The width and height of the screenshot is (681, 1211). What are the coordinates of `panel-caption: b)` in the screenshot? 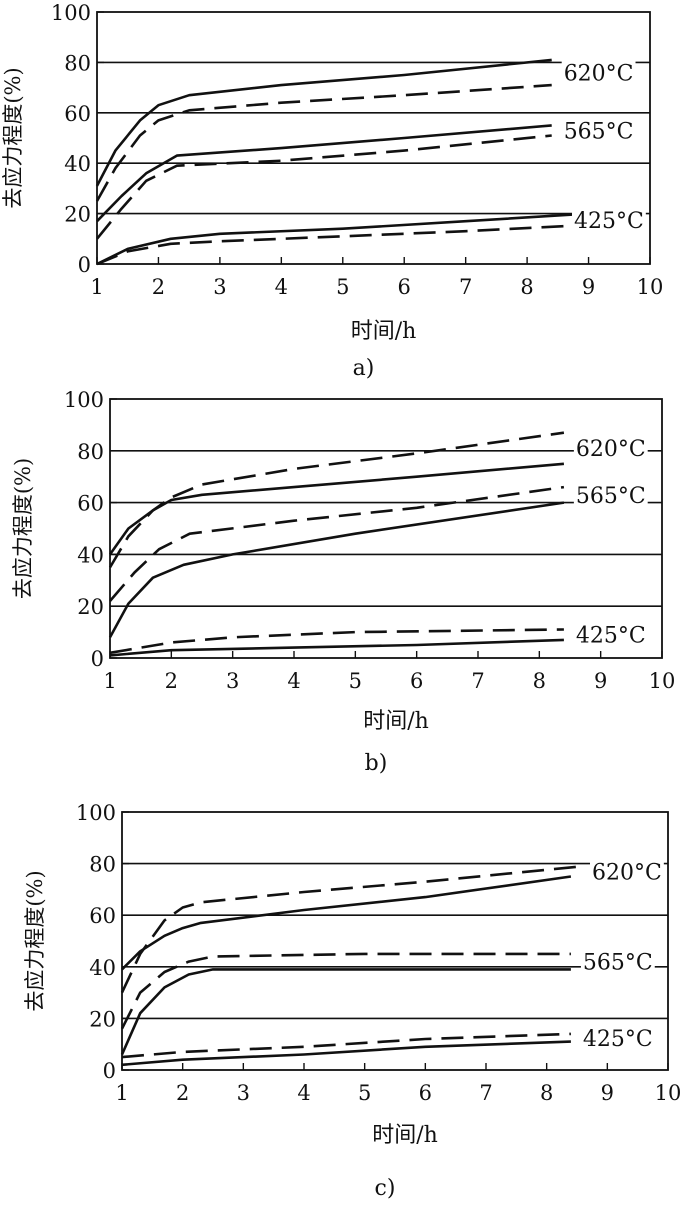 It's located at (376, 763).